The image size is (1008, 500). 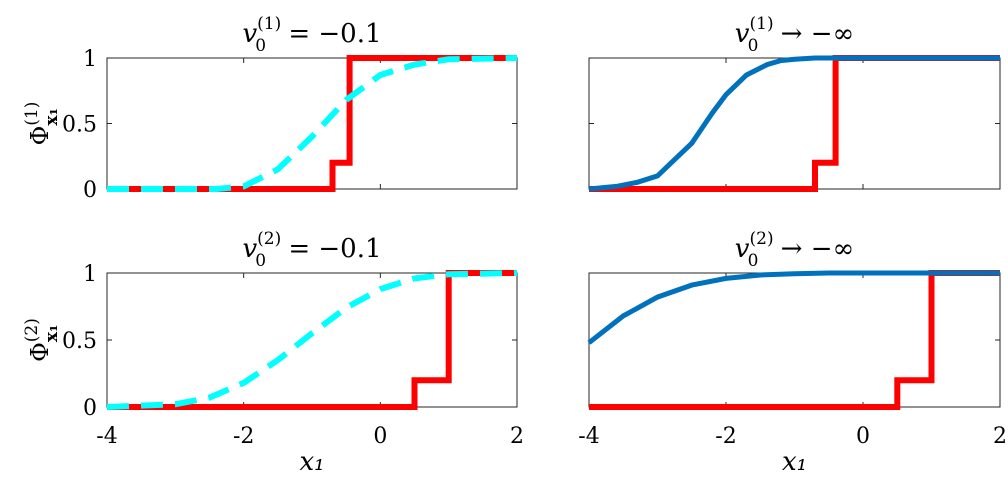 I want to click on y-axis-label: Φ(1)x₁, so click(x=42, y=124).